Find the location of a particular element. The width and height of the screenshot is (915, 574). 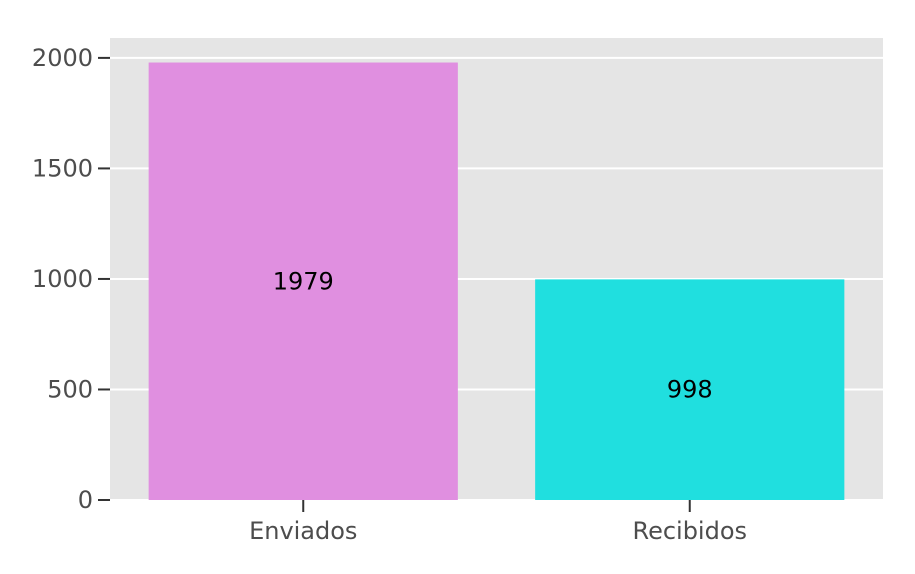

data-label-enviados: 1979 is located at coordinates (303, 281).